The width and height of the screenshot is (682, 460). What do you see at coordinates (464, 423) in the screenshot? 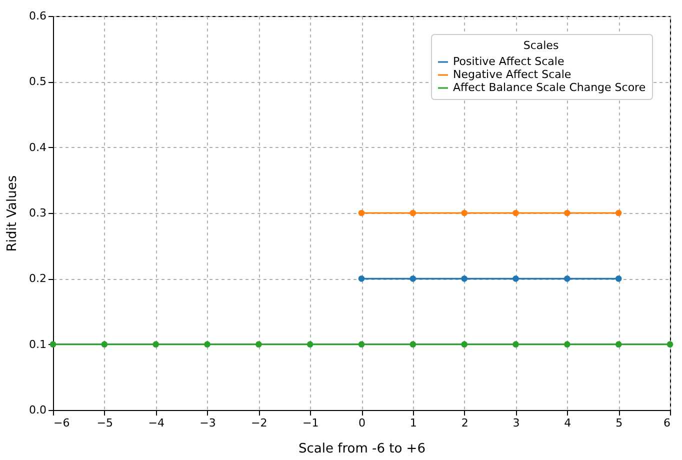
I see `x-tick-label: 2` at bounding box center [464, 423].